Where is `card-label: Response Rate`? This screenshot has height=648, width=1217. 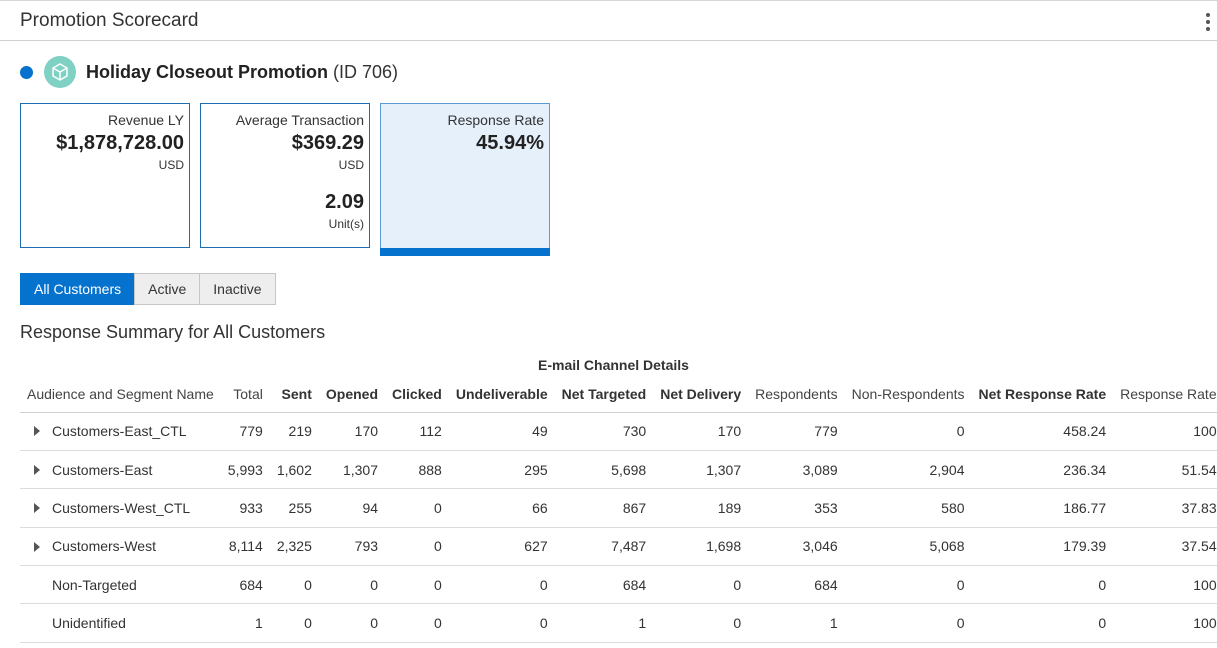 card-label: Response Rate is located at coordinates (495, 120).